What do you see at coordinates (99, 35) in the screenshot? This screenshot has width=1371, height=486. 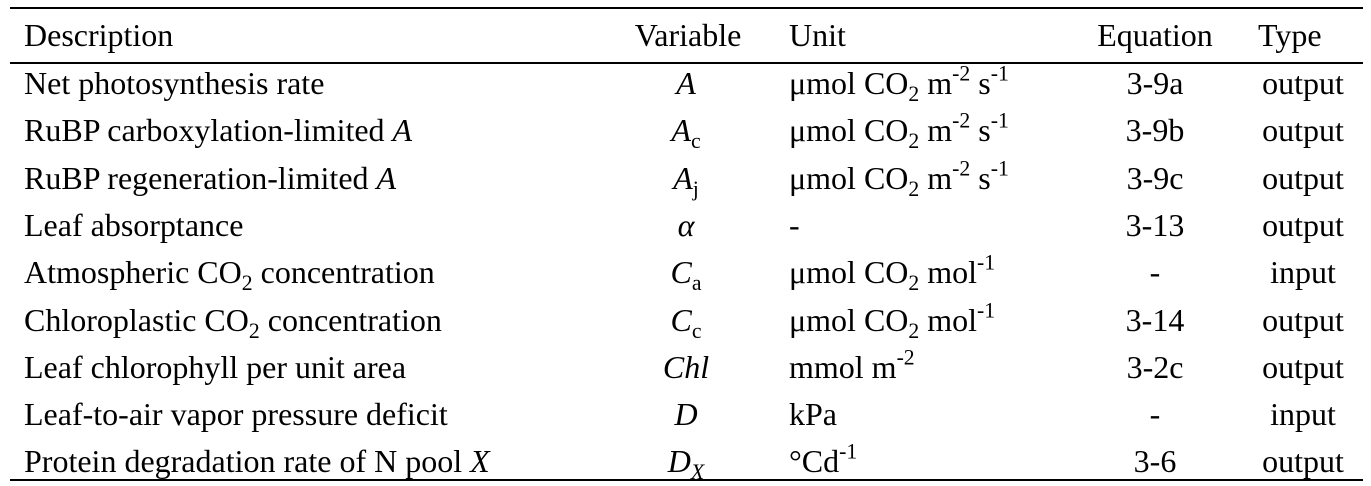 I see `header-description: Description` at bounding box center [99, 35].